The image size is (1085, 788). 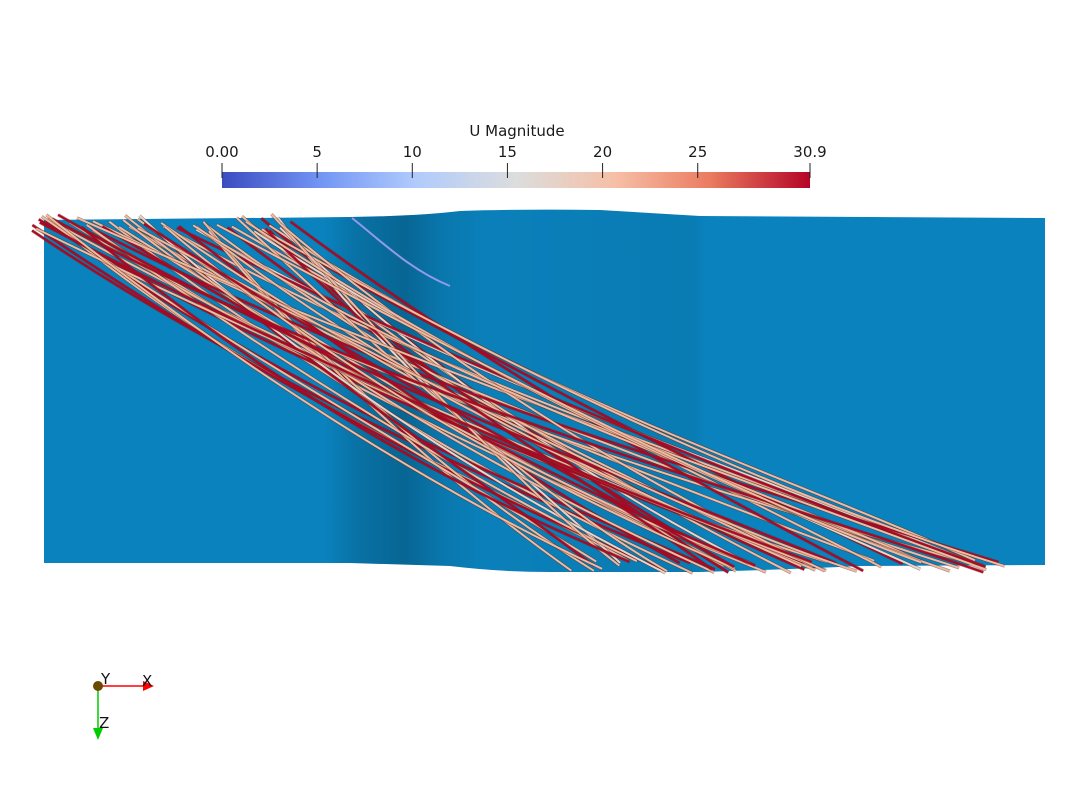 I want to click on colorbar-tick-label: 15, so click(x=507, y=152).